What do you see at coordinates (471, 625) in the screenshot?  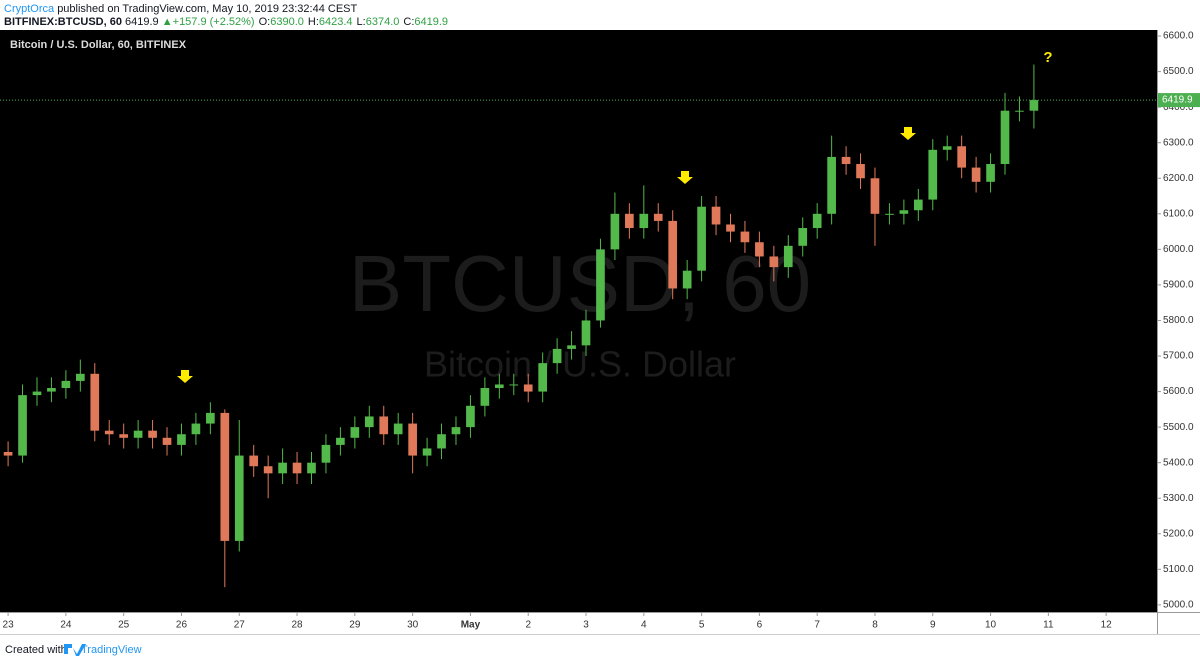 I see `x-tick-label: May` at bounding box center [471, 625].